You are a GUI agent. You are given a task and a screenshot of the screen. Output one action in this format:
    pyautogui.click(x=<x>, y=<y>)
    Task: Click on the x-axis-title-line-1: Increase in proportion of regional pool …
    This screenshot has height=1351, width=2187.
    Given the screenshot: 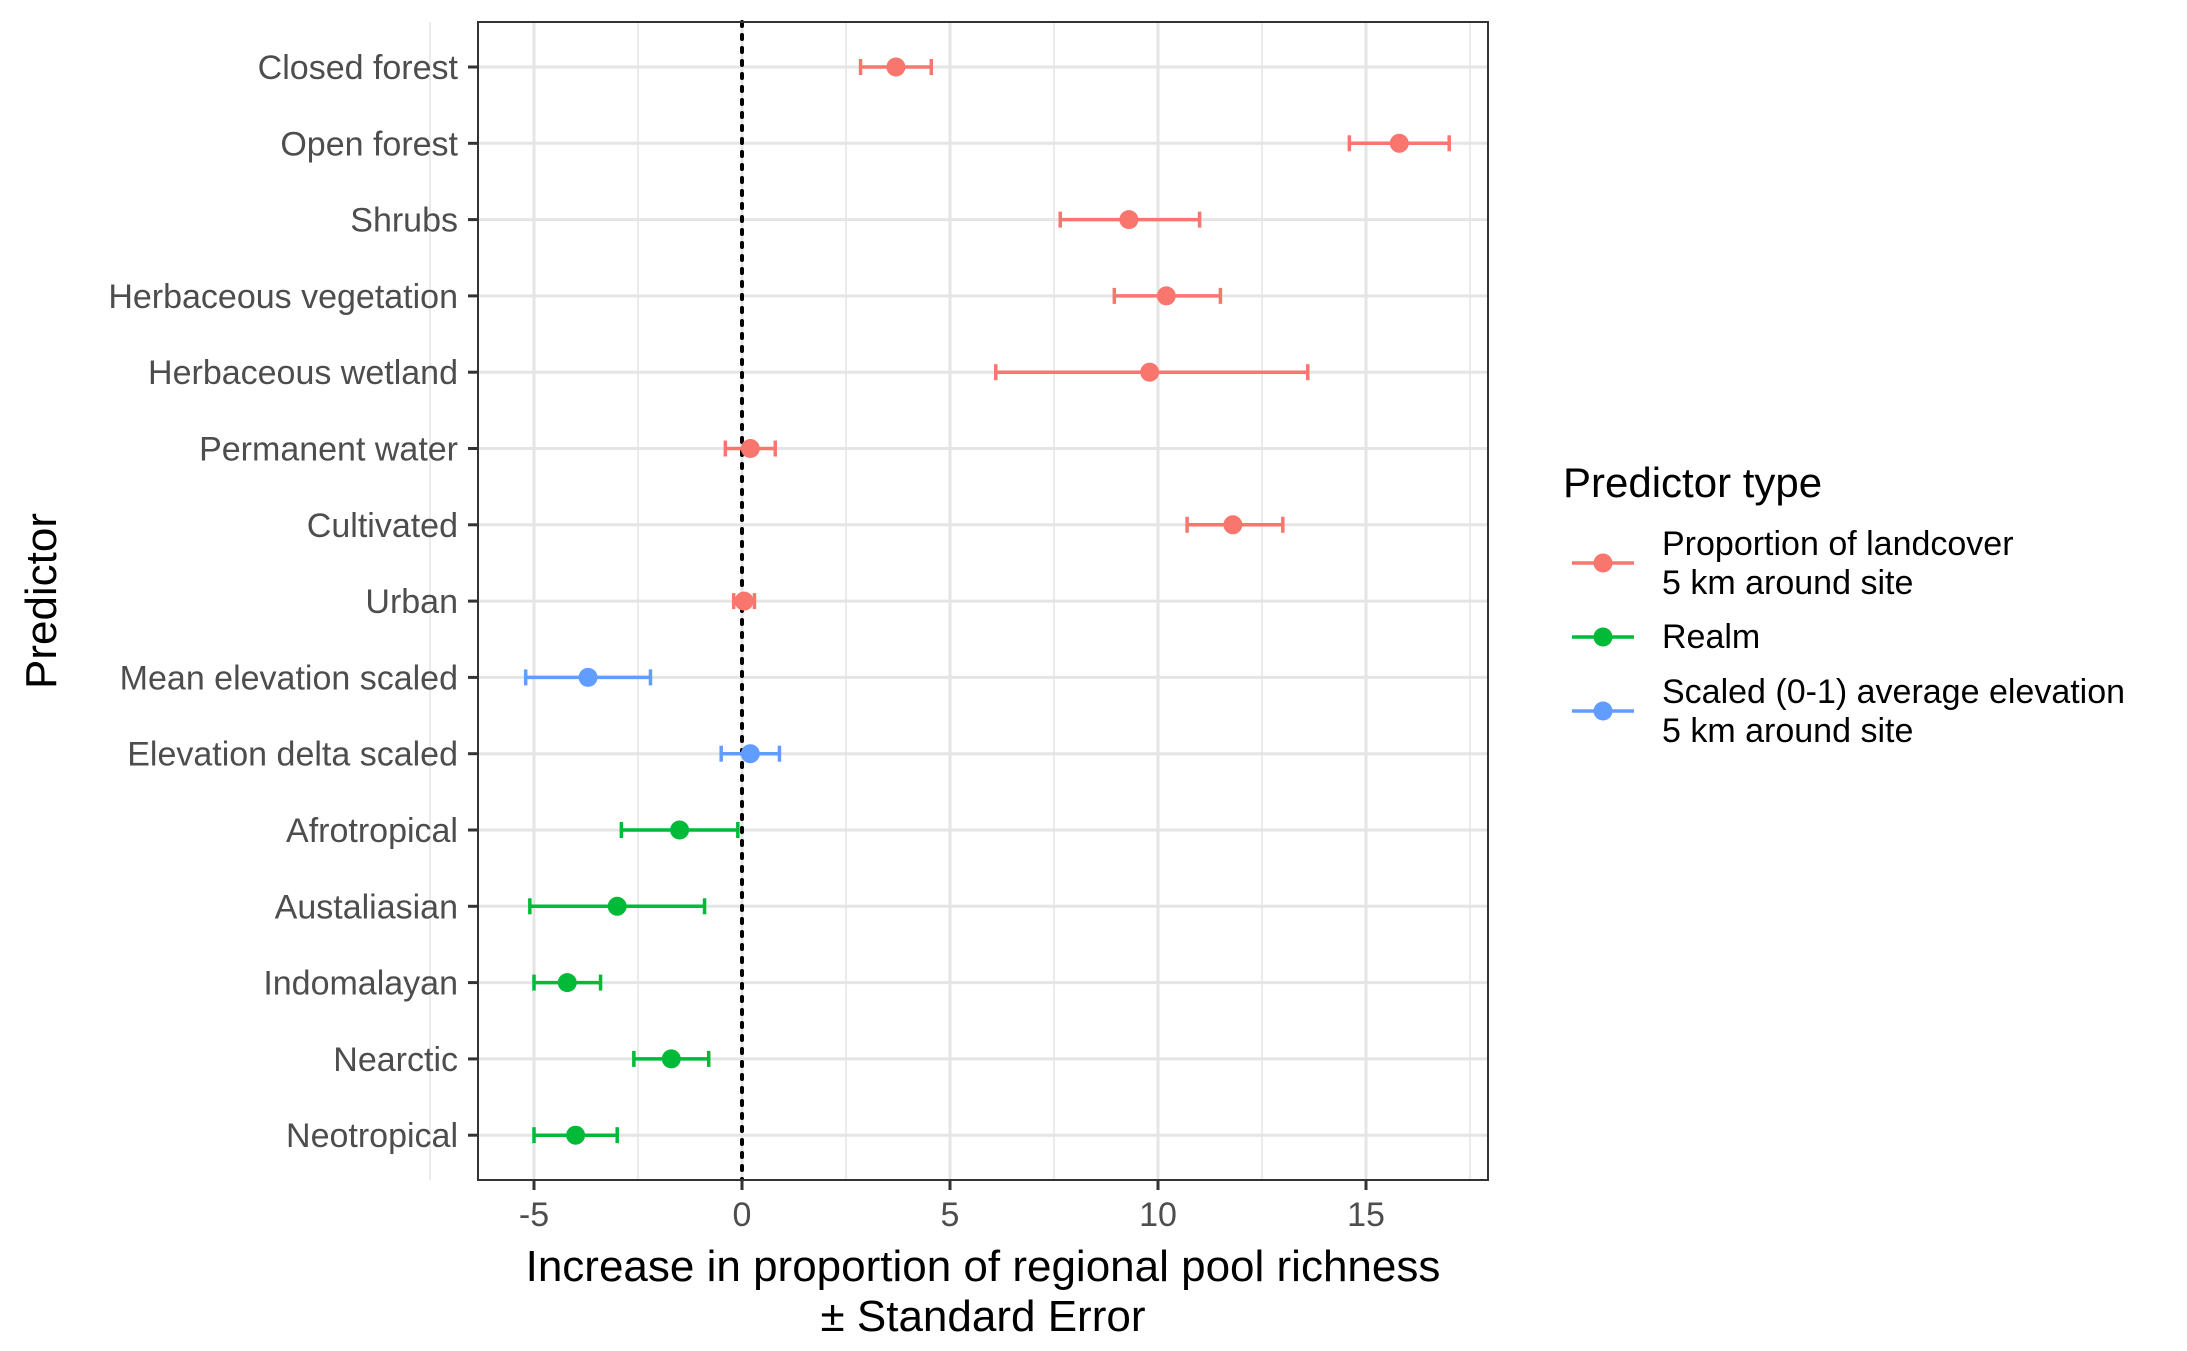 What is the action you would take?
    pyautogui.click(x=983, y=1266)
    